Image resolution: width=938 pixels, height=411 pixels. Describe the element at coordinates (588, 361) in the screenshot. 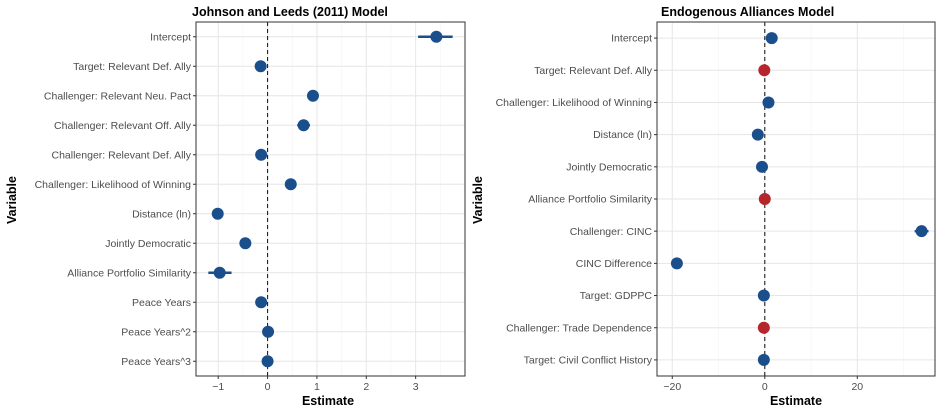

I see `y-tick-label: Target: Civil Conflict History` at that location.